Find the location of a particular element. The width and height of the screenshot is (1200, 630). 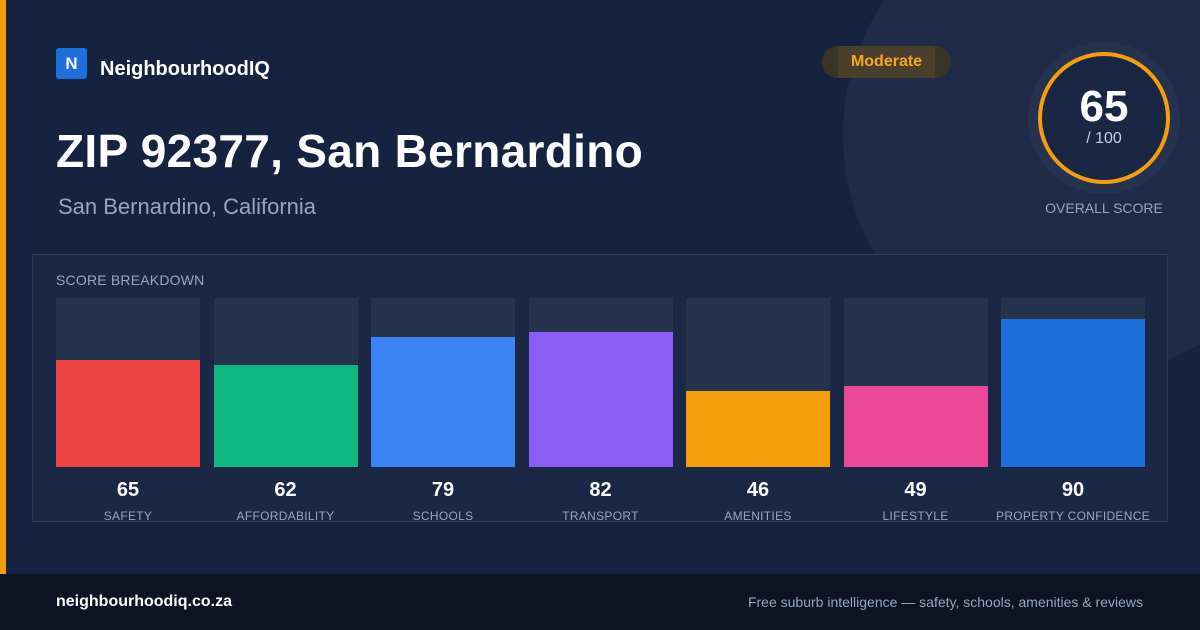

overall-score-ring: 65 / 100 is located at coordinates (1104, 118).